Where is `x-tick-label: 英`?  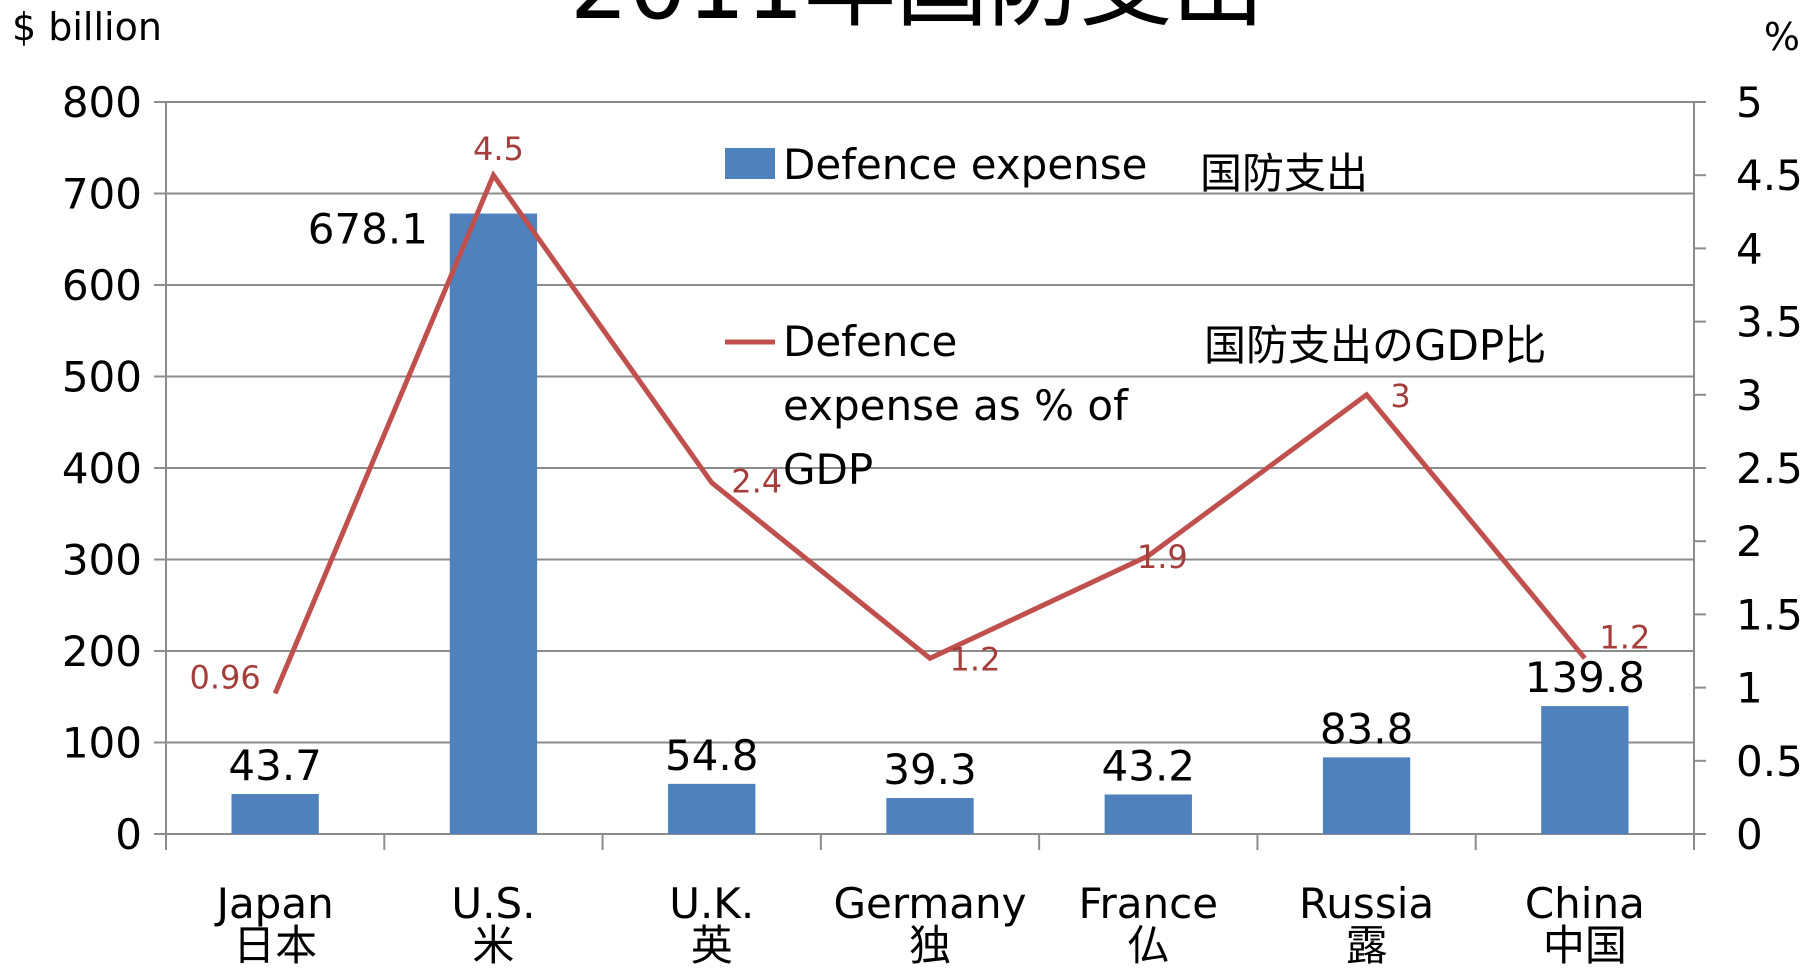 x-tick-label: 英 is located at coordinates (712, 945).